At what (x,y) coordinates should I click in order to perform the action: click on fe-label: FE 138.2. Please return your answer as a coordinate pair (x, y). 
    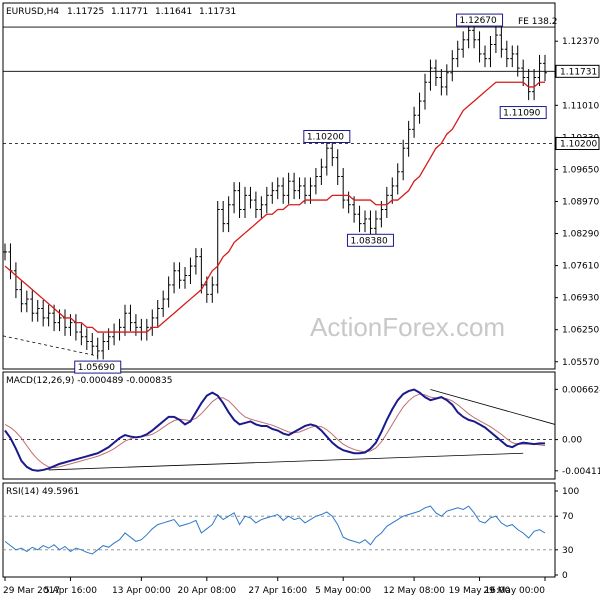
    Looking at the image, I should click on (538, 22).